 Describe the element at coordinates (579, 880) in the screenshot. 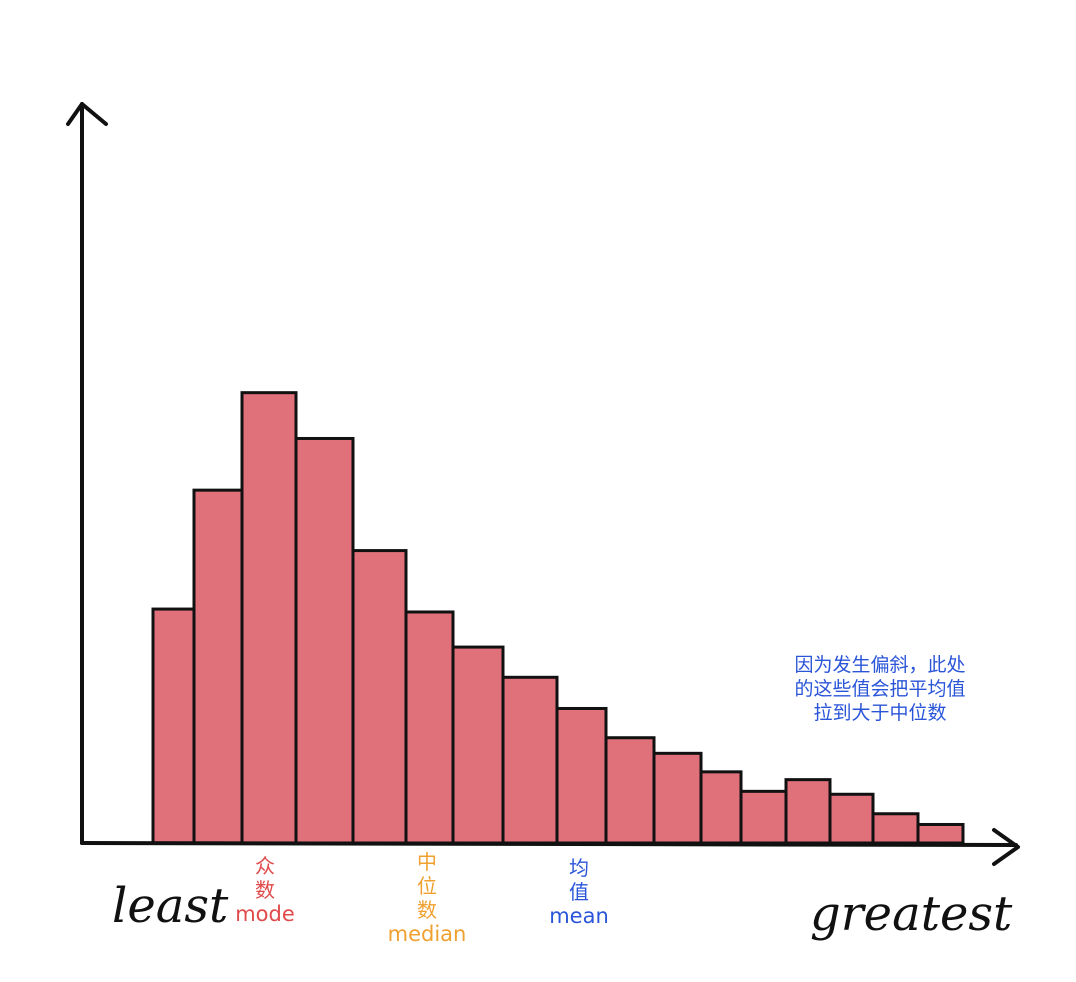

I see `mean-marker-cn: 均值` at that location.